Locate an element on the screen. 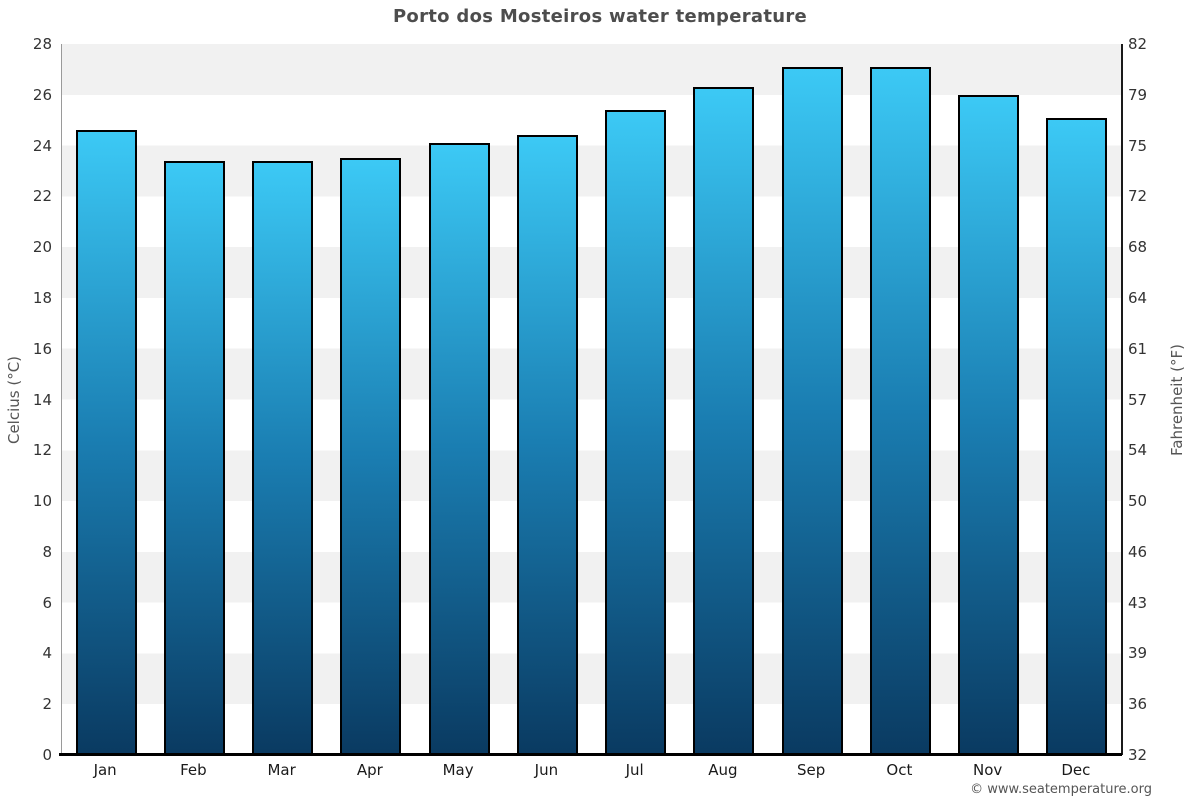 The image size is (1200, 800). y-tick-fahrenheit-64: 64 is located at coordinates (1138, 297).